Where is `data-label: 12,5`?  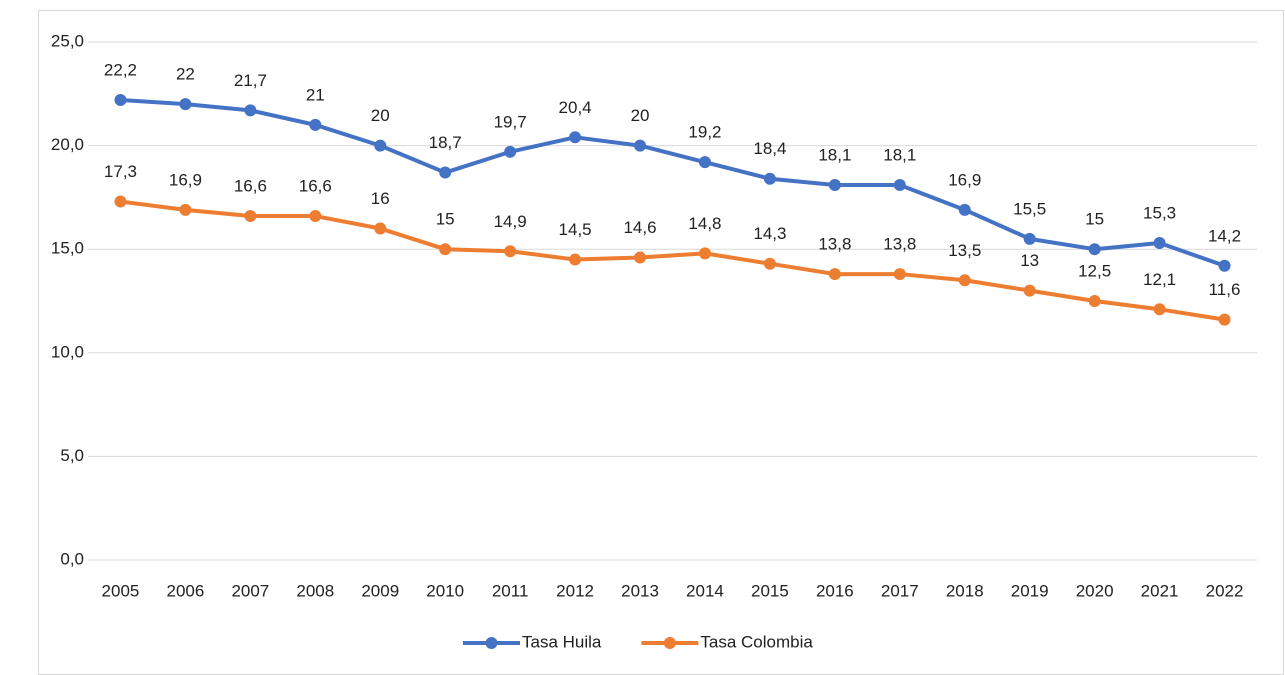 data-label: 12,5 is located at coordinates (1094, 270).